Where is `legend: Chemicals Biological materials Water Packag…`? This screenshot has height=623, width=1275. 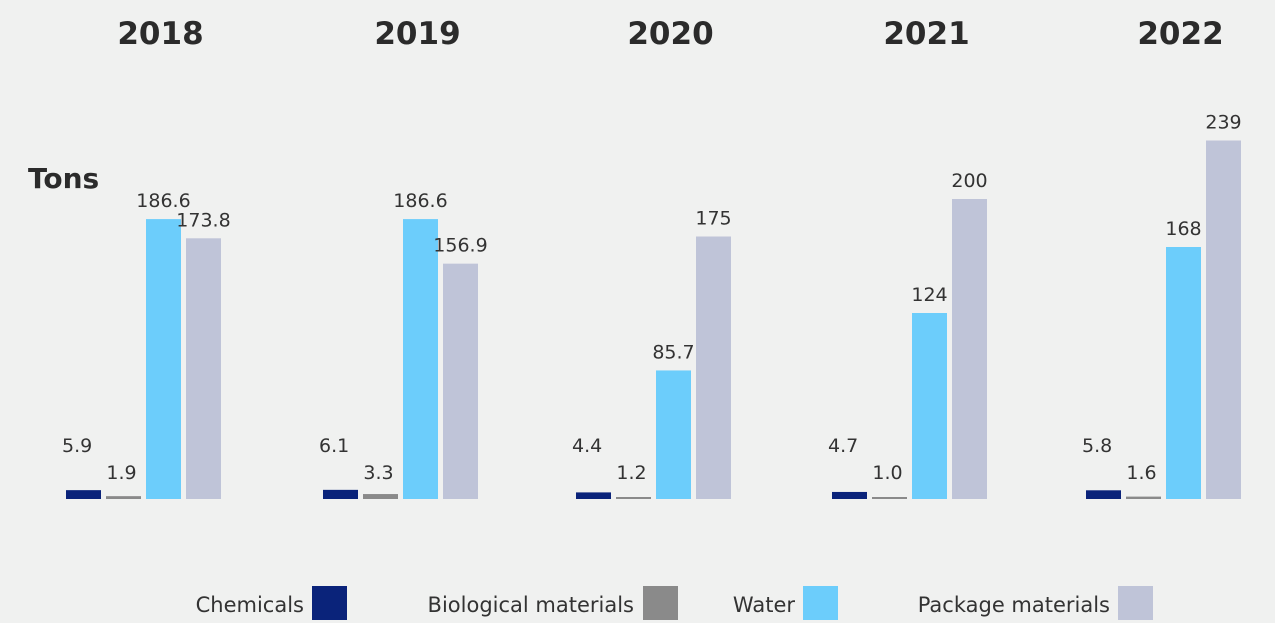
legend: Chemicals Biological materials Water Packag… is located at coordinates (674, 603).